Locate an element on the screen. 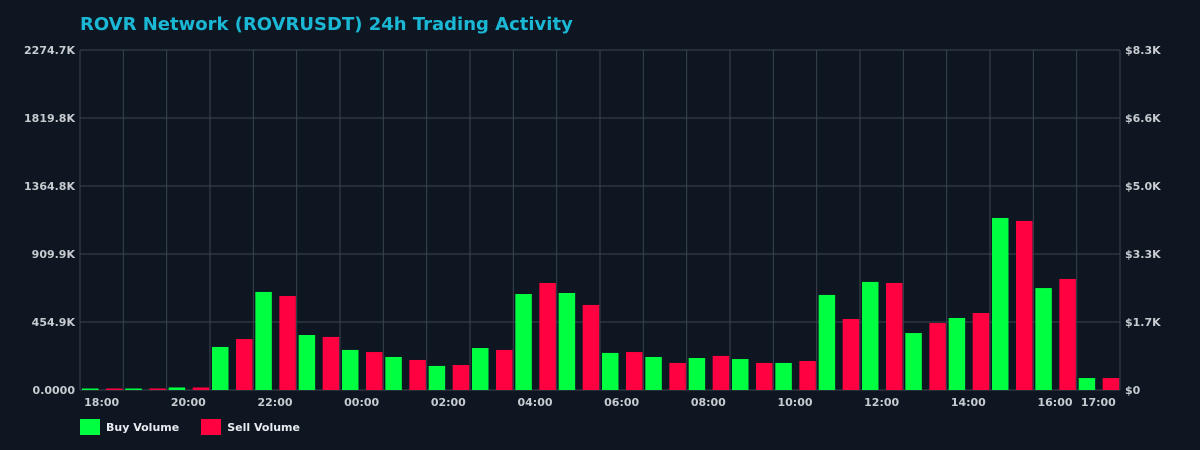 The width and height of the screenshot is (1200, 450). legend-item-buy: Buy Volume is located at coordinates (129, 427).